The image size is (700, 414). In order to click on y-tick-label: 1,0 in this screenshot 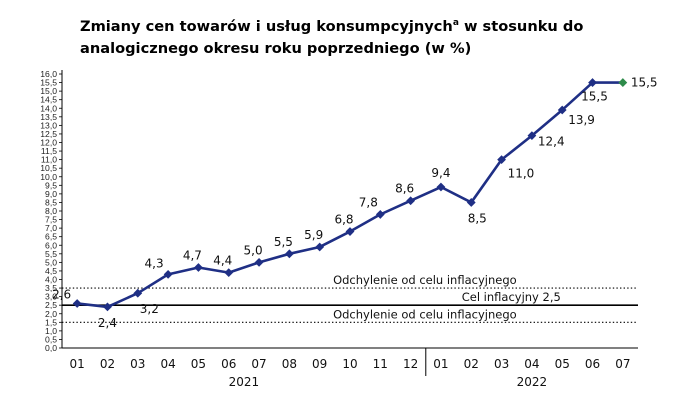, I will do `click(51, 331)`.